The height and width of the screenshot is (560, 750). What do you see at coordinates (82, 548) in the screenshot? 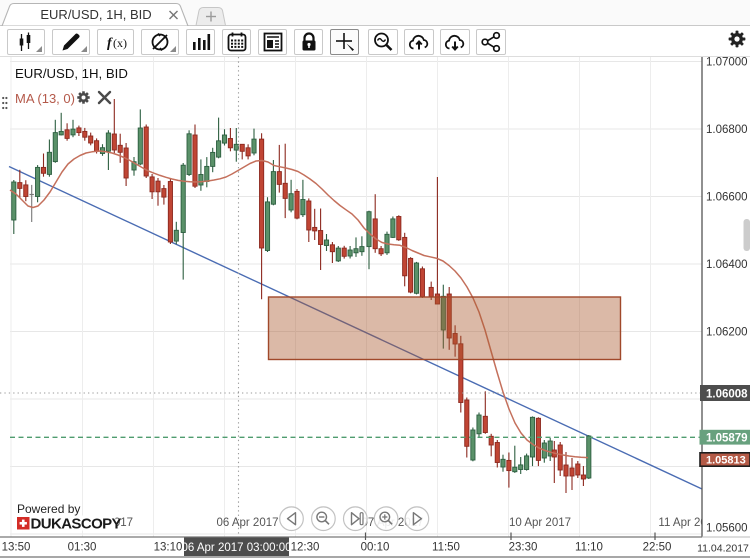
I see `svg-text: 01:30` at bounding box center [82, 548].